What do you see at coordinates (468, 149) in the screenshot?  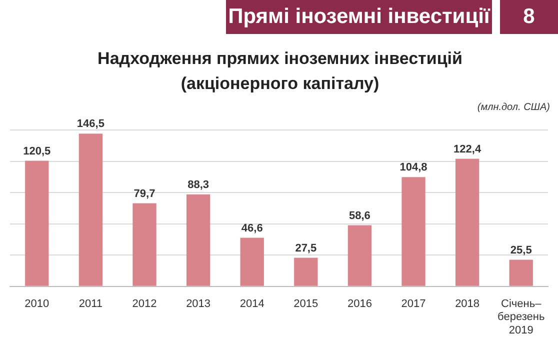 I see `data-label: 122,4` at bounding box center [468, 149].